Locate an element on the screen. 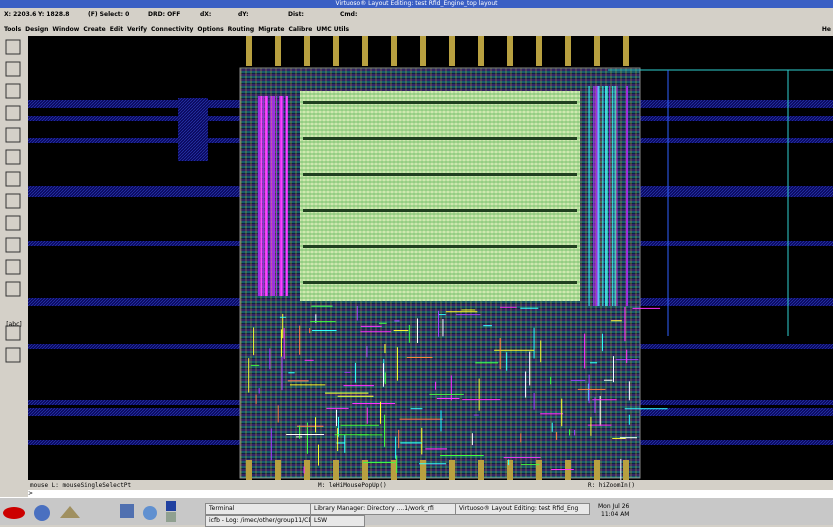  status-field: dY: is located at coordinates (243, 14).